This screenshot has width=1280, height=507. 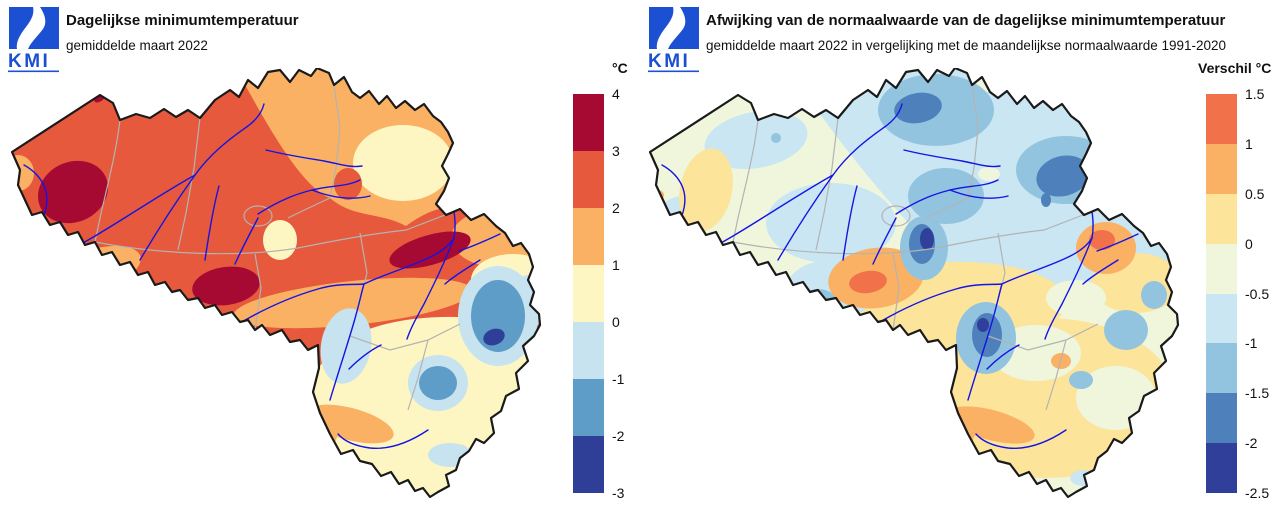 What do you see at coordinates (182, 20) in the screenshot?
I see `left-panel-title: Dagelijkse minimumtemperatuur` at bounding box center [182, 20].